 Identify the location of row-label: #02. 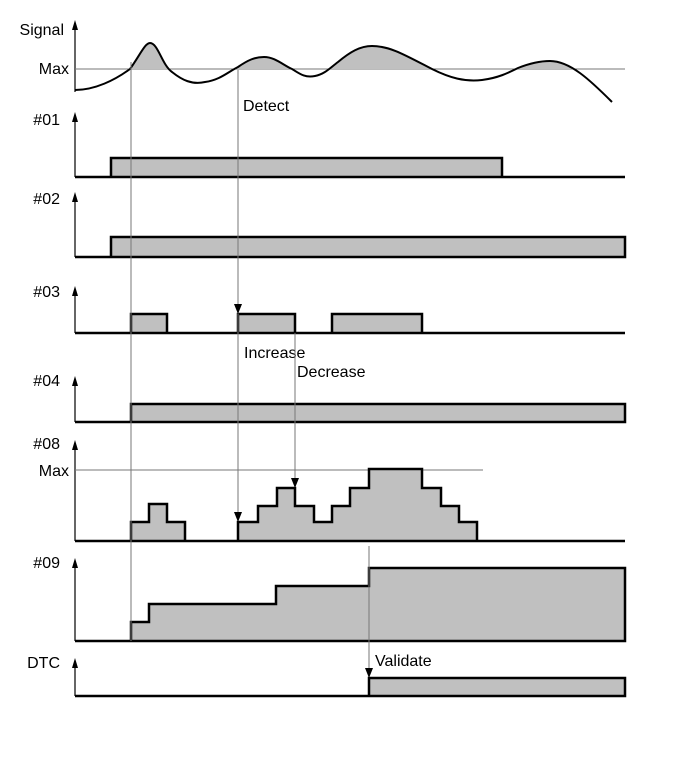
(46, 199).